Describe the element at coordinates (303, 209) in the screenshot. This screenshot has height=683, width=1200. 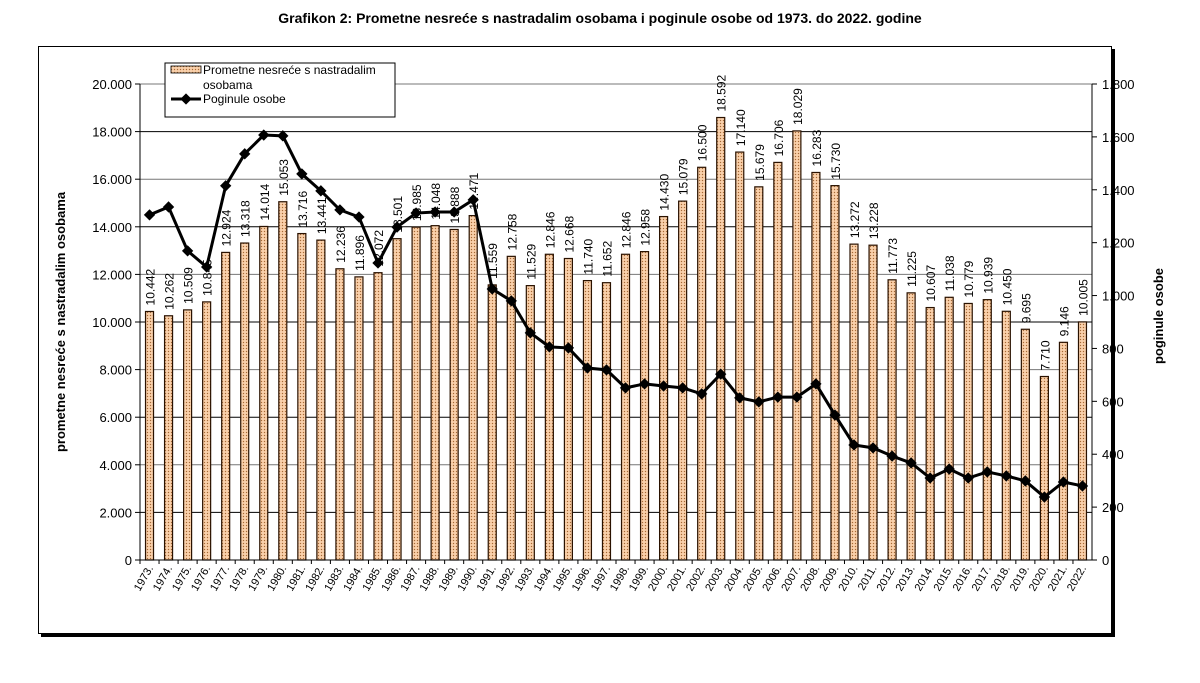
I see `bar-data-label: 13.716` at that location.